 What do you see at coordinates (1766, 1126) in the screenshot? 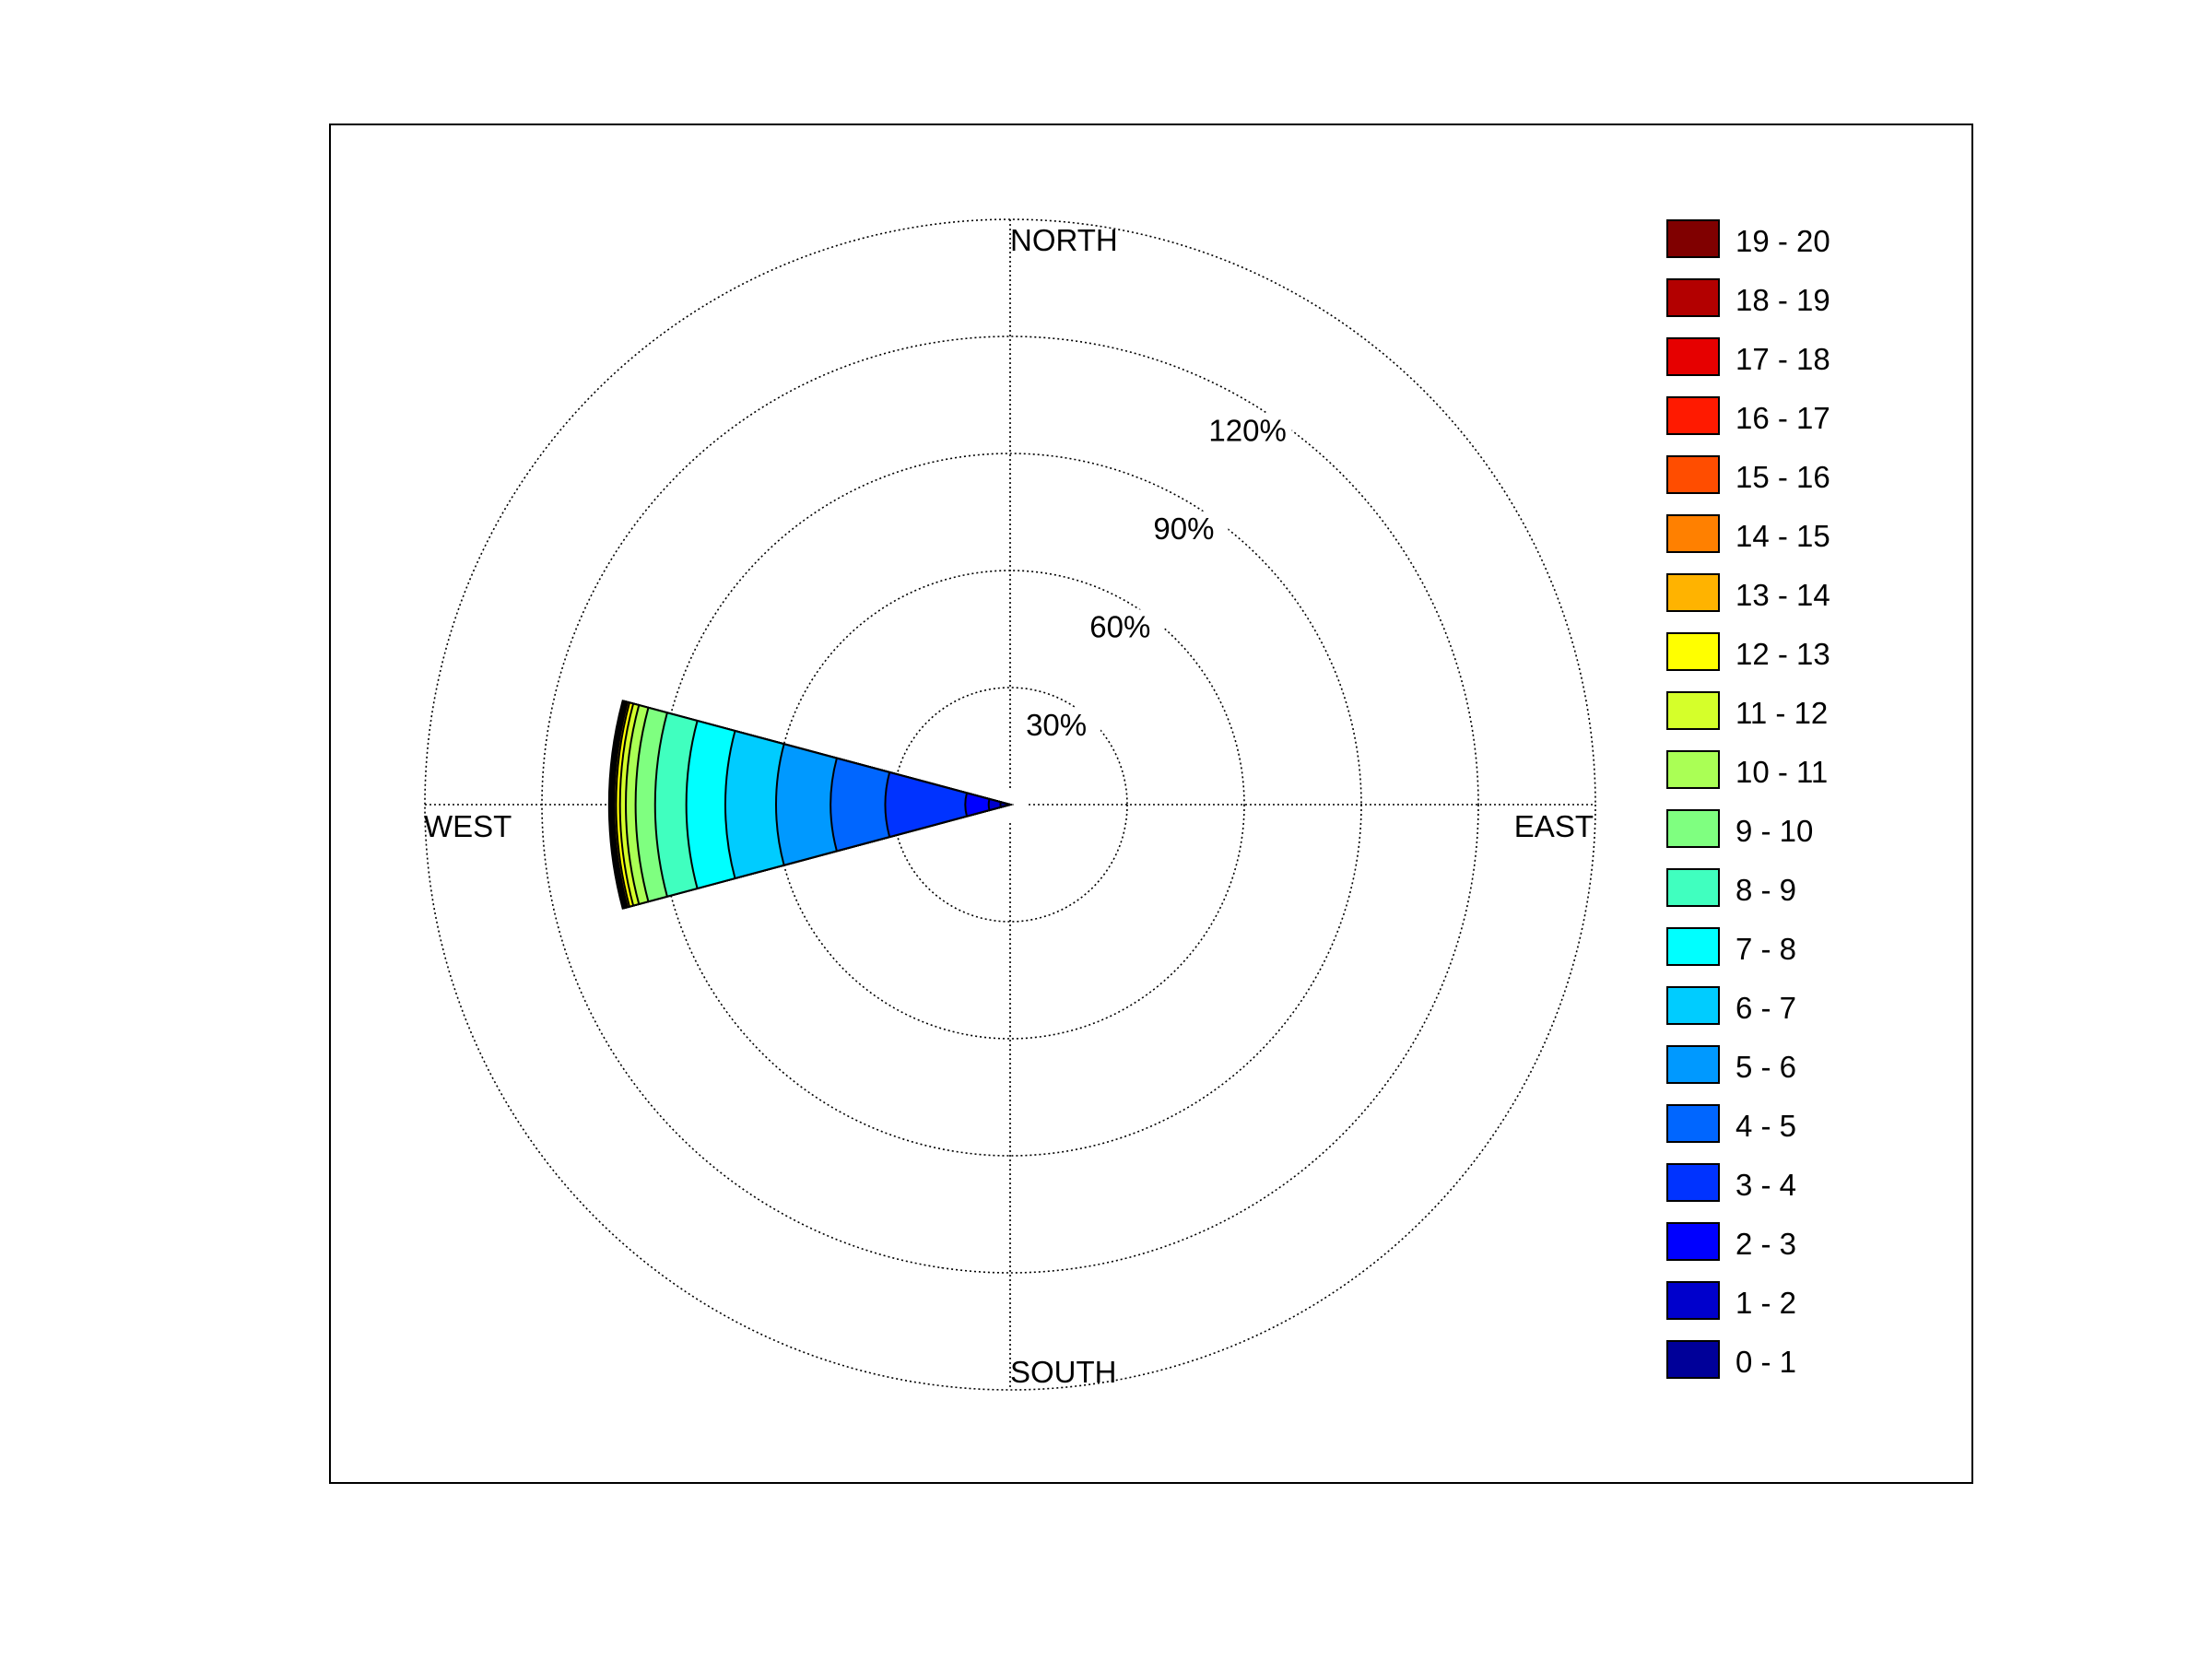
I see `legend-label: 4 - 5` at bounding box center [1766, 1126].